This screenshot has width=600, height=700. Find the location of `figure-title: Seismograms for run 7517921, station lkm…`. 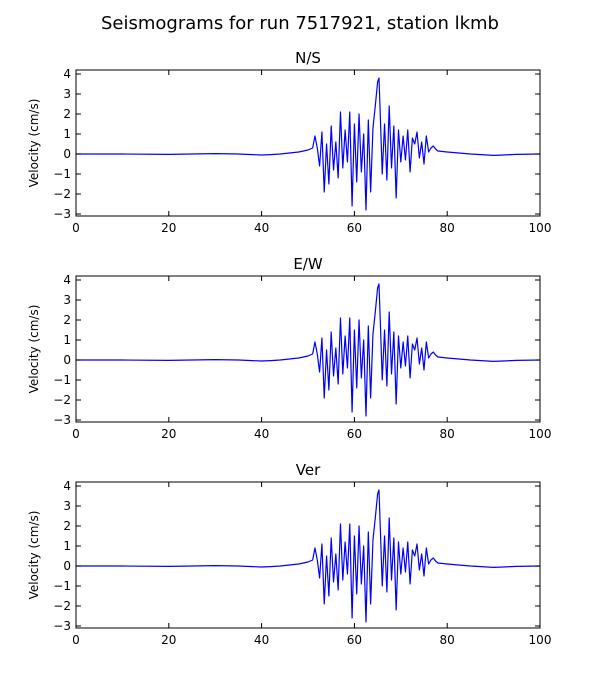

figure-title: Seismograms for run 7517921, station lkm… is located at coordinates (300, 23).